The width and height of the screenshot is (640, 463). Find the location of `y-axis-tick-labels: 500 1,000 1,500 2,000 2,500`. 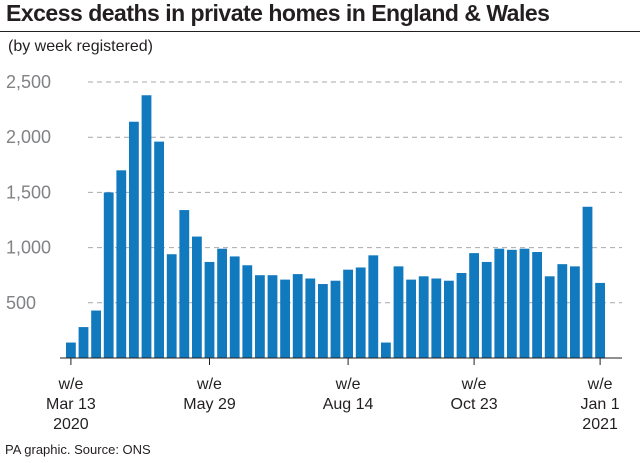

y-axis-tick-labels: 500 1,000 1,500 2,000 2,500 is located at coordinates (28, 192).